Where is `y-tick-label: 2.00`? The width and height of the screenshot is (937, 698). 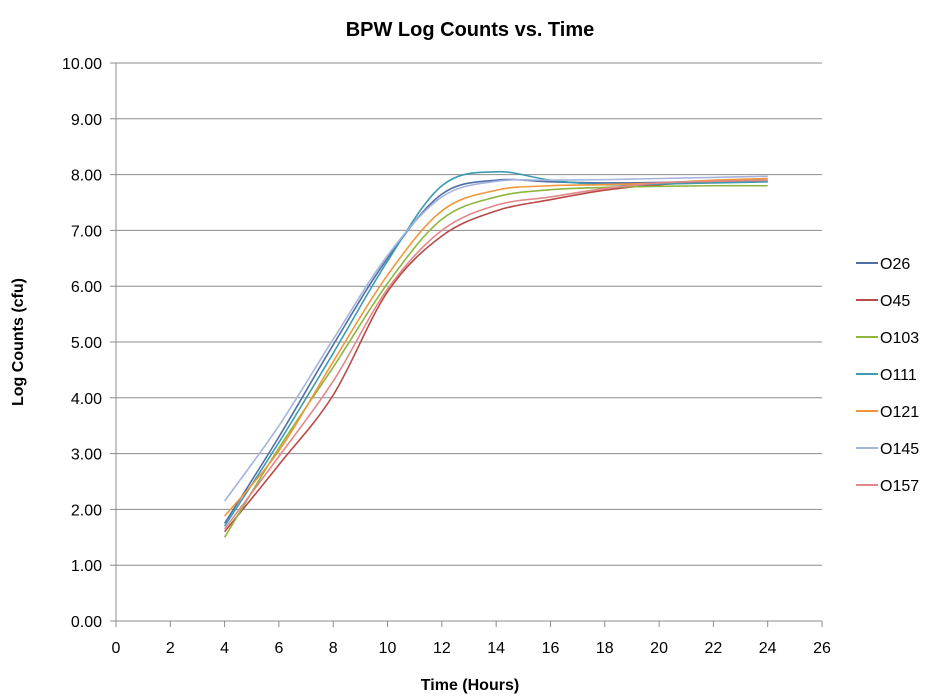 y-tick-label: 2.00 is located at coordinates (86, 510).